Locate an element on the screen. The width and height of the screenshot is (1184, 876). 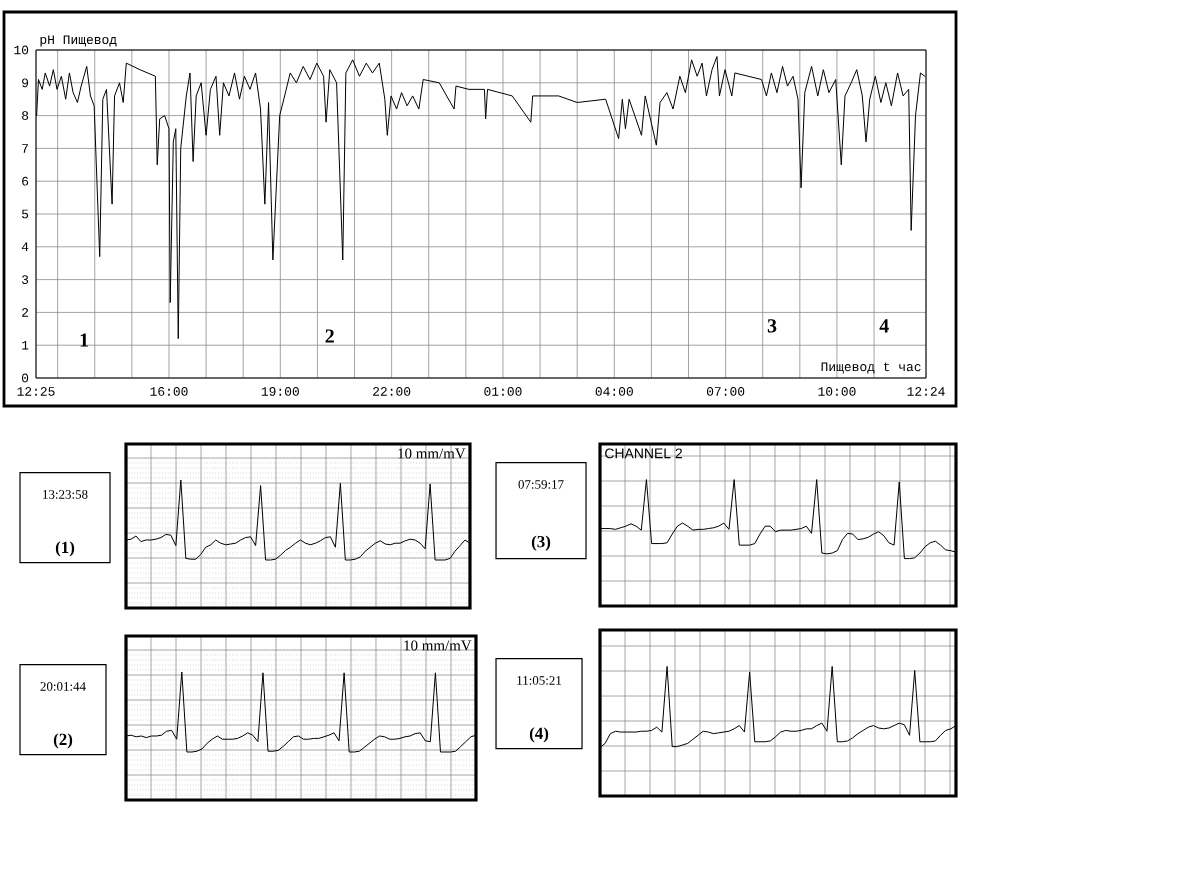
text: (2) is located at coordinates (63, 741).